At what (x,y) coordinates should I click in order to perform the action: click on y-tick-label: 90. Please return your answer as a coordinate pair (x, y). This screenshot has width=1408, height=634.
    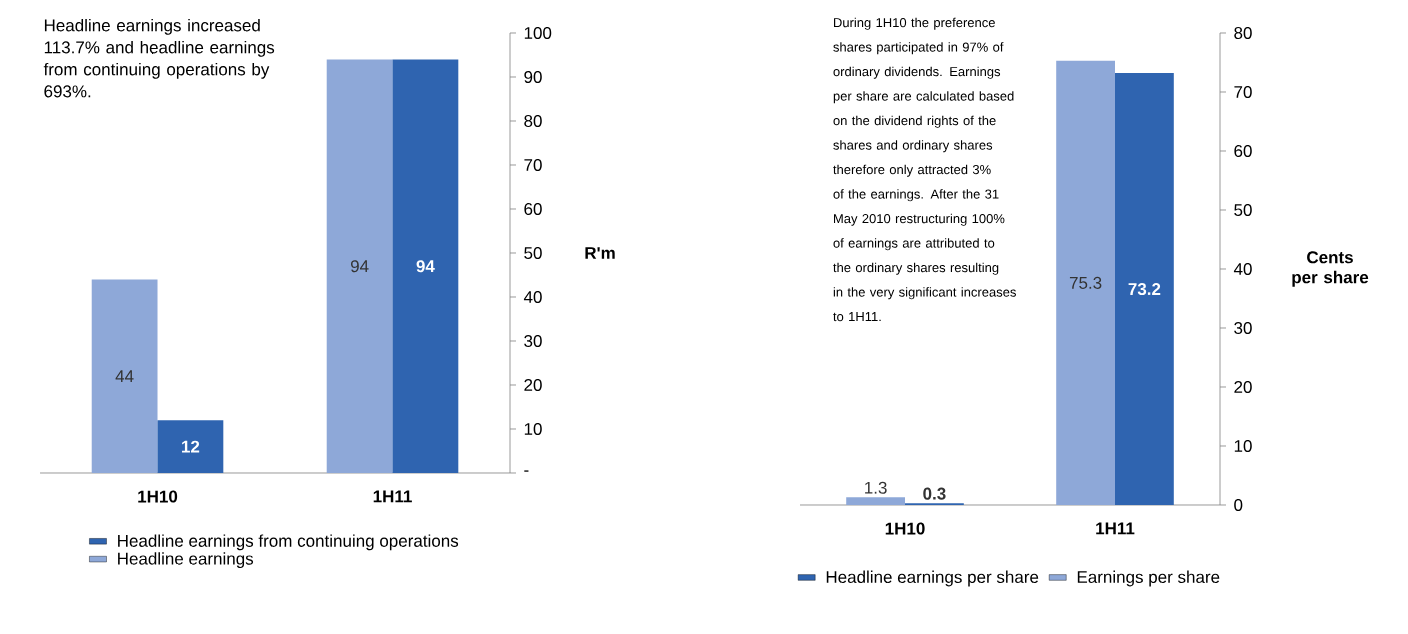
    Looking at the image, I should click on (533, 77).